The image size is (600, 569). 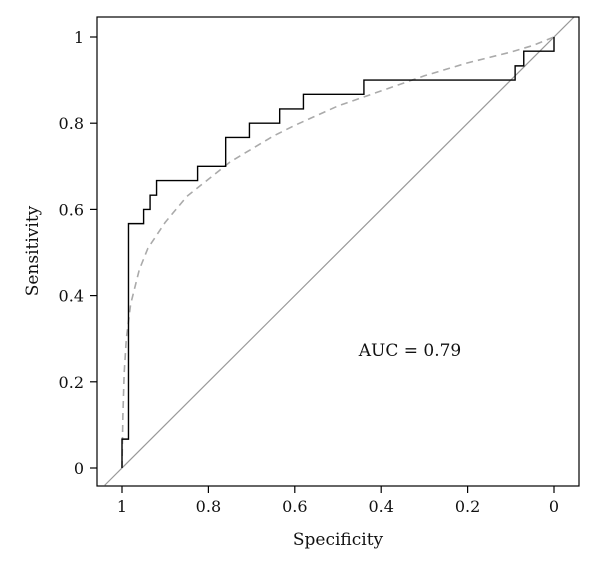 I want to click on y-axis-title: Sensitivity, so click(x=33, y=250).